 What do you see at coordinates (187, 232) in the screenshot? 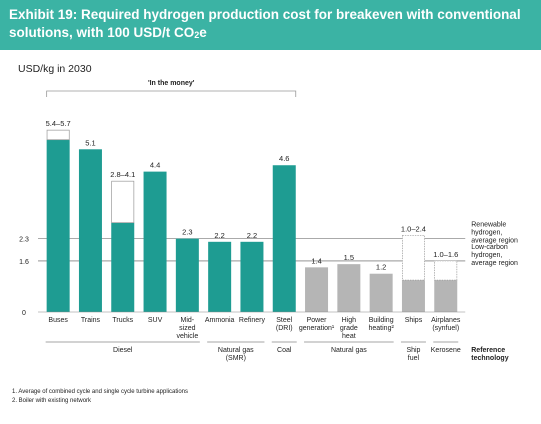
I see `bar-value-label: 2.3` at bounding box center [187, 232].